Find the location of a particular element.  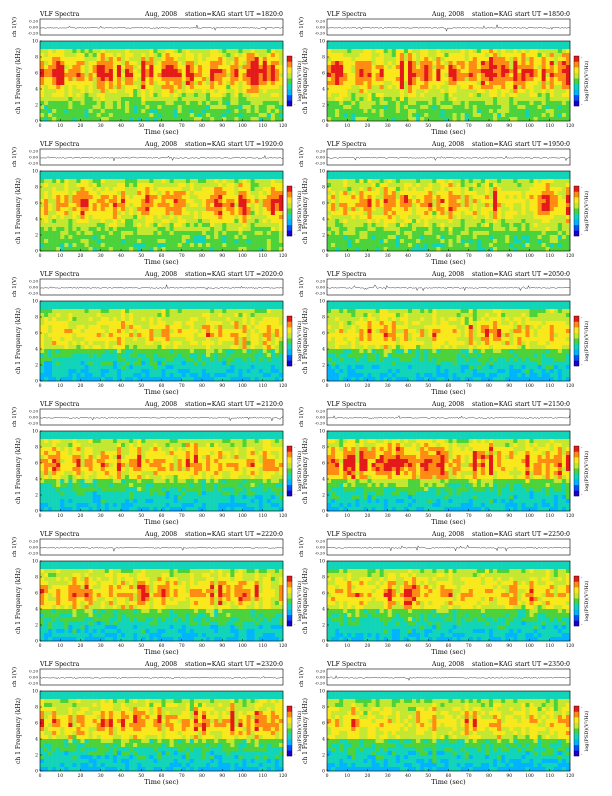

trace-axis-label: ch 1(V) is located at coordinates (14, 157).